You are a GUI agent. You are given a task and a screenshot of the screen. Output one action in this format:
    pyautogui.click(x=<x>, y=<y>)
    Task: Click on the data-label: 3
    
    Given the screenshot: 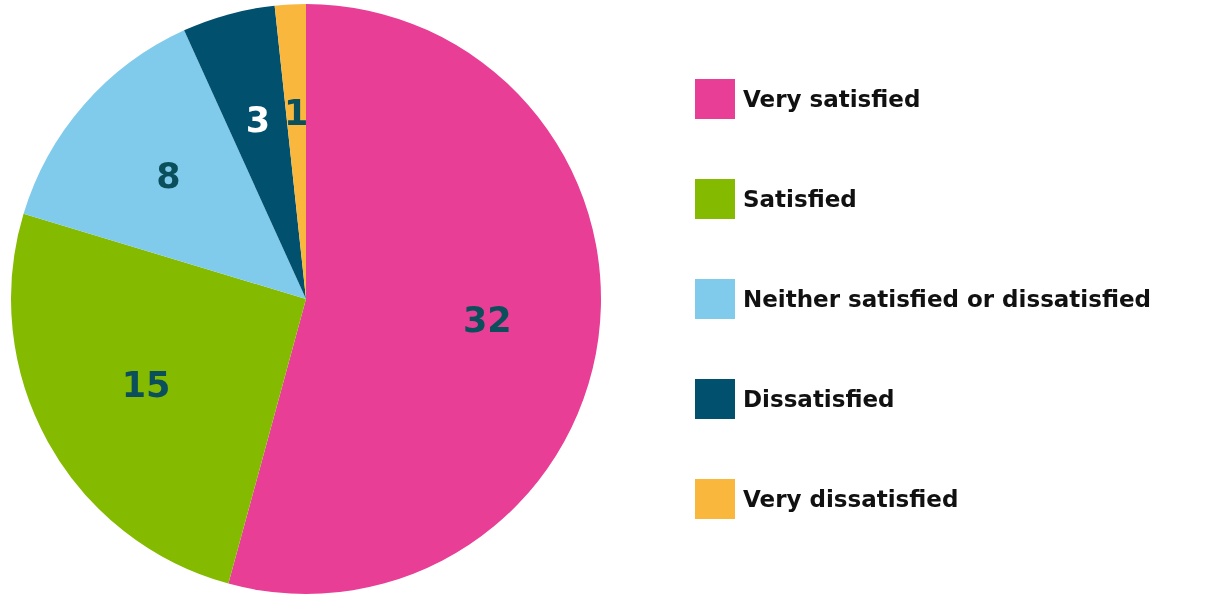 What is the action you would take?
    pyautogui.click(x=258, y=119)
    